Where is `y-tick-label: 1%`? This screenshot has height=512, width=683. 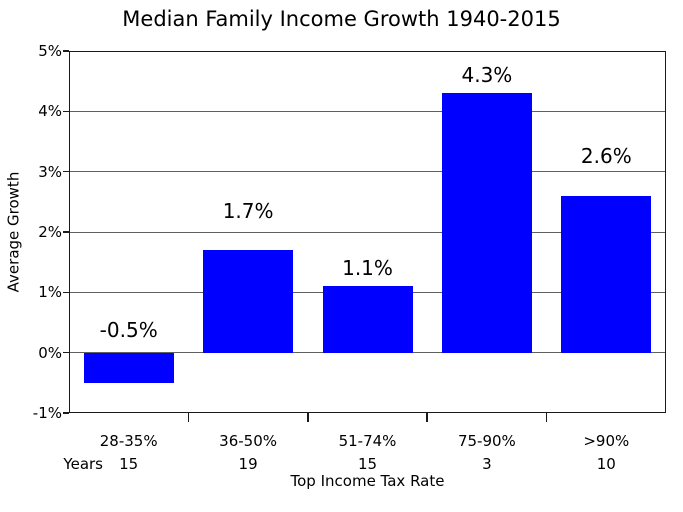 y-tick-label: 1% is located at coordinates (50, 292).